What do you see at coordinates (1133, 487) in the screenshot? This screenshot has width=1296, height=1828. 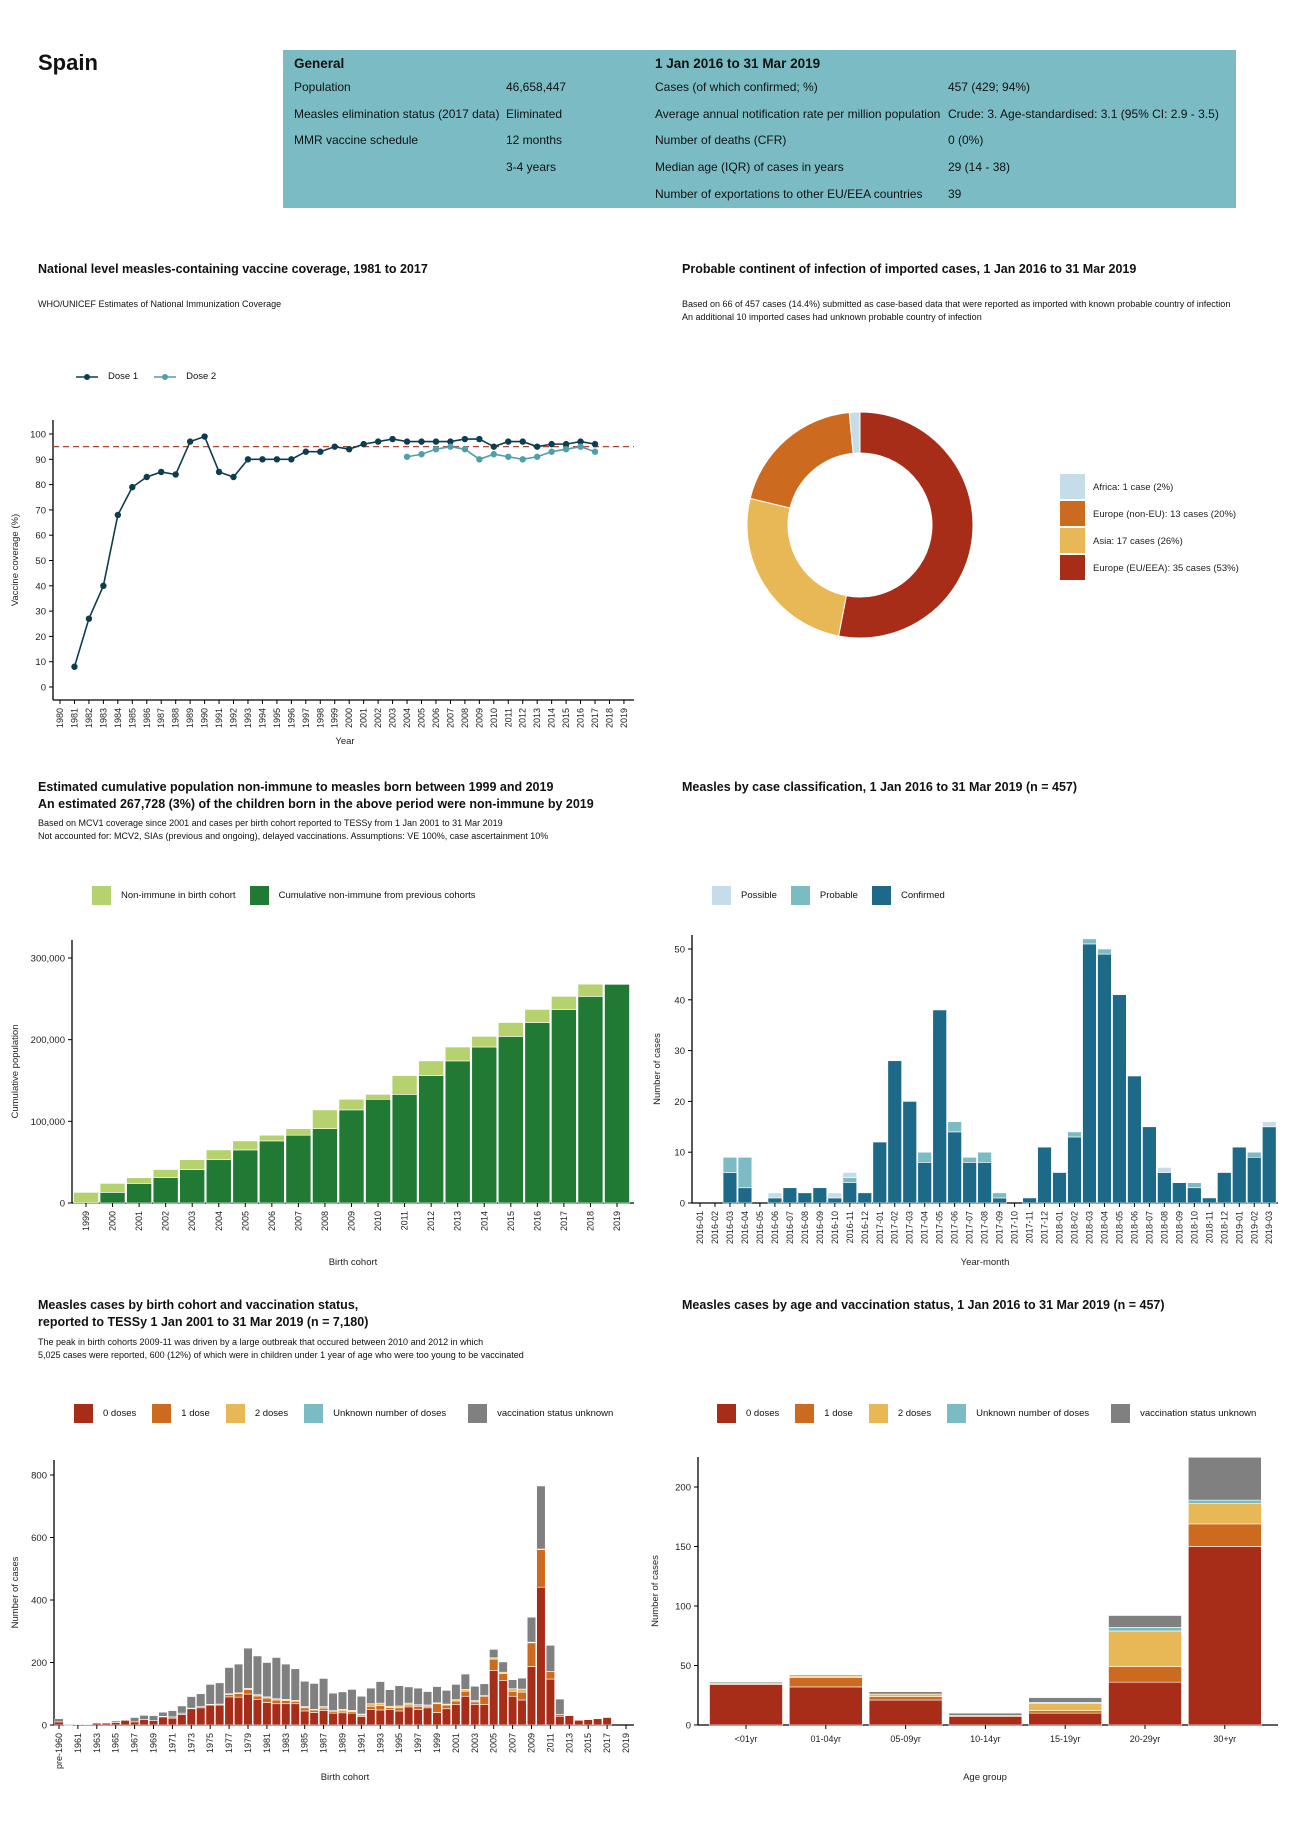 I see `legend-label: Africa: 1 case (2%)` at bounding box center [1133, 487].